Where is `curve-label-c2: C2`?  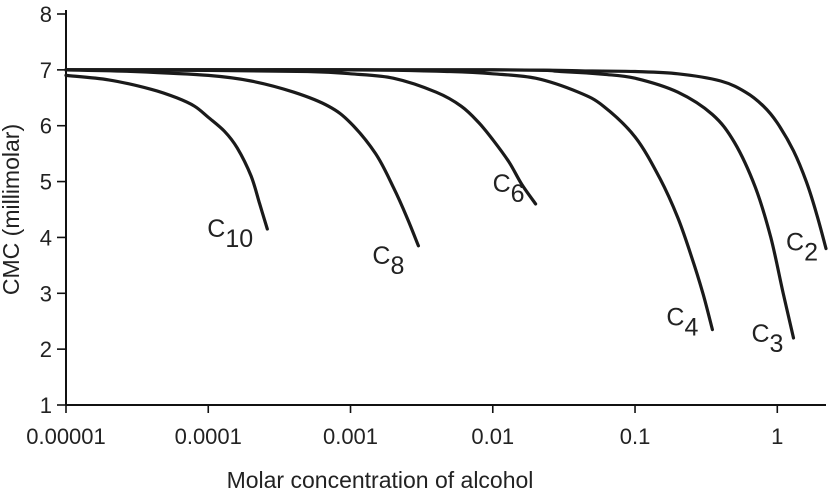
curve-label-c2: C2 is located at coordinates (802, 248).